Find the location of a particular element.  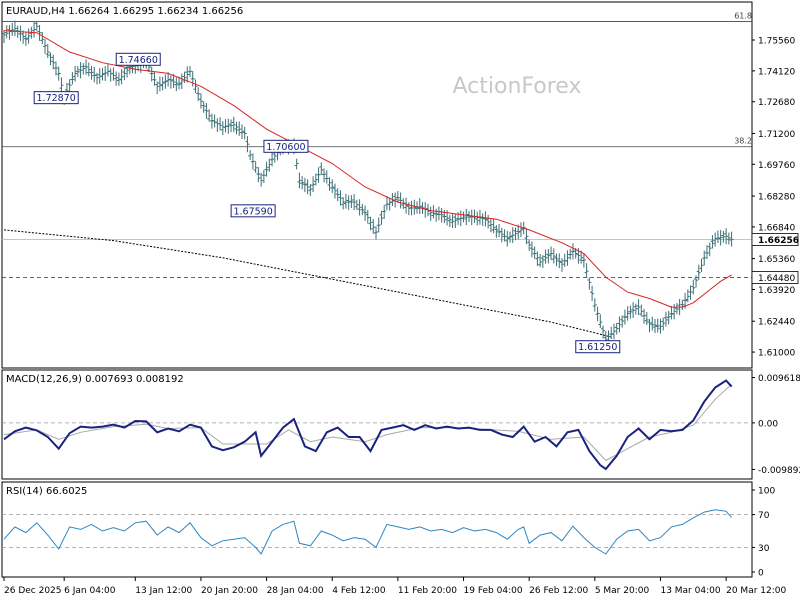

price-annotation-label: 1.61250 is located at coordinates (597, 347).